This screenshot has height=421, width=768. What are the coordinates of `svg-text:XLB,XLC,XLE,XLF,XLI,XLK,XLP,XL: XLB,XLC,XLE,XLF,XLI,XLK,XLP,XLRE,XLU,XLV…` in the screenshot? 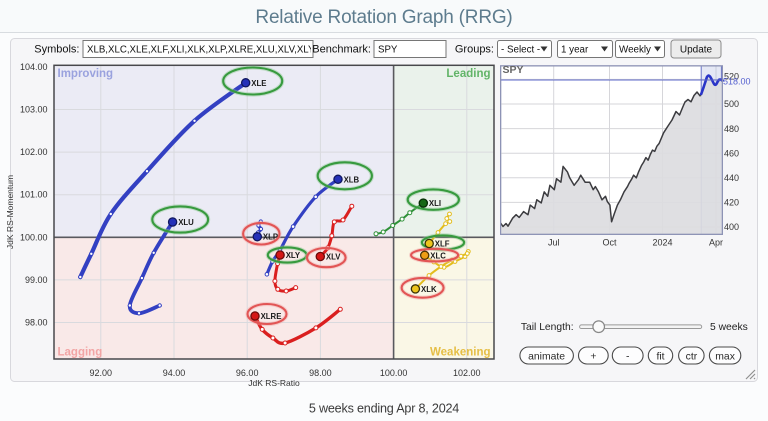 It's located at (201, 49).